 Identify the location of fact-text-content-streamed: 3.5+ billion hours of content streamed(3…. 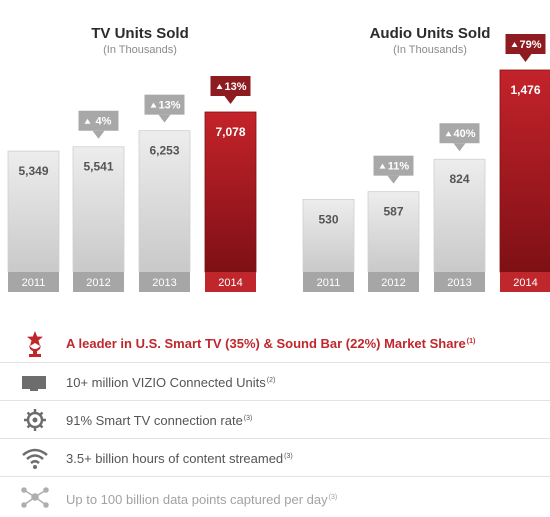
(179, 458).